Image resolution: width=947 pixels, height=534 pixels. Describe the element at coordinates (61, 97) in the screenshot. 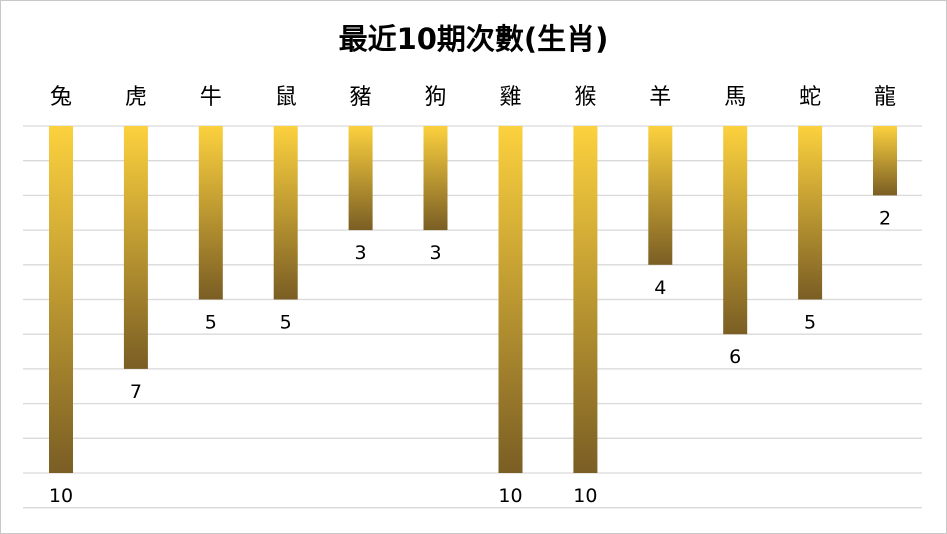

I see `category-label: 兔` at that location.